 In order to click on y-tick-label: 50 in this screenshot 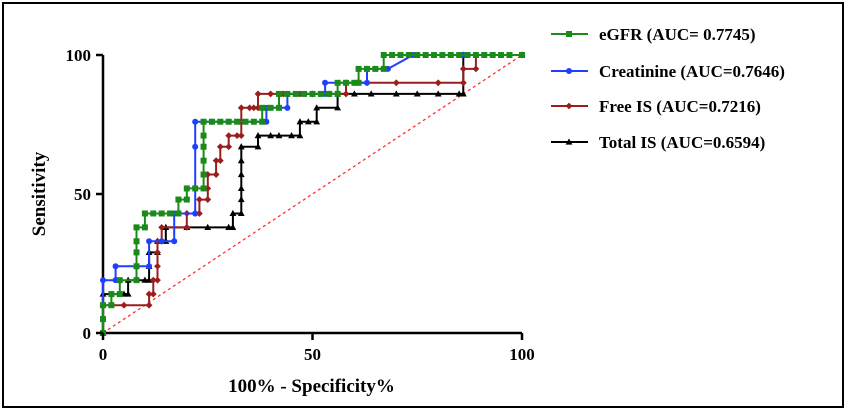, I will do `click(82, 194)`.